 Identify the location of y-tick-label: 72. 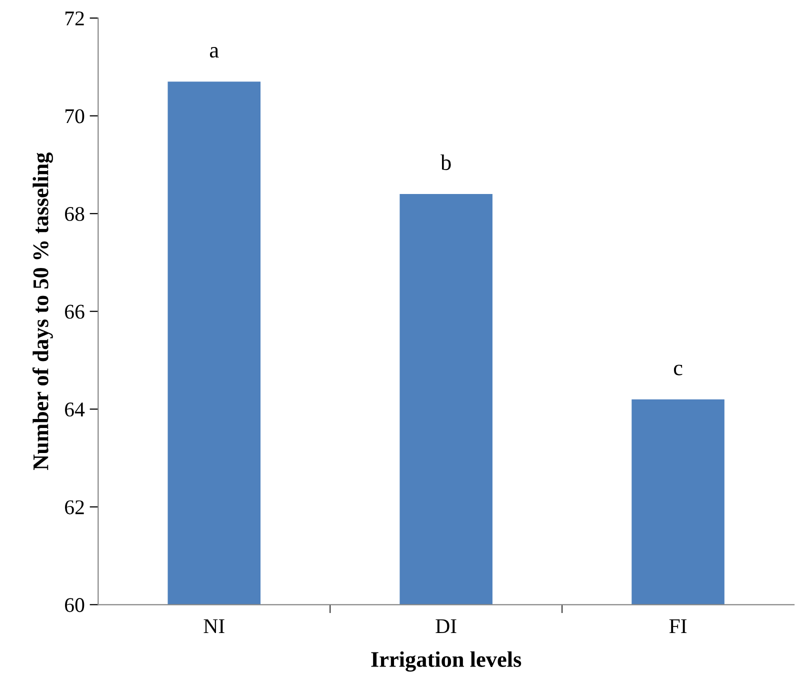
(75, 19).